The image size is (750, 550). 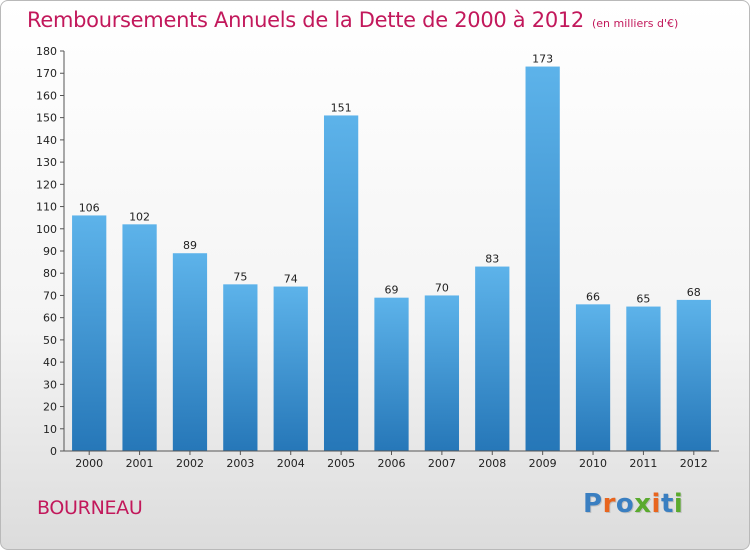 What do you see at coordinates (341, 107) in the screenshot?
I see `value-label-2005: 151` at bounding box center [341, 107].